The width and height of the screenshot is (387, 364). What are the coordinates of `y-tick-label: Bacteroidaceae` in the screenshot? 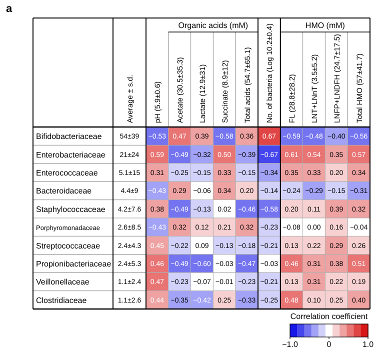 It's located at (64, 191).